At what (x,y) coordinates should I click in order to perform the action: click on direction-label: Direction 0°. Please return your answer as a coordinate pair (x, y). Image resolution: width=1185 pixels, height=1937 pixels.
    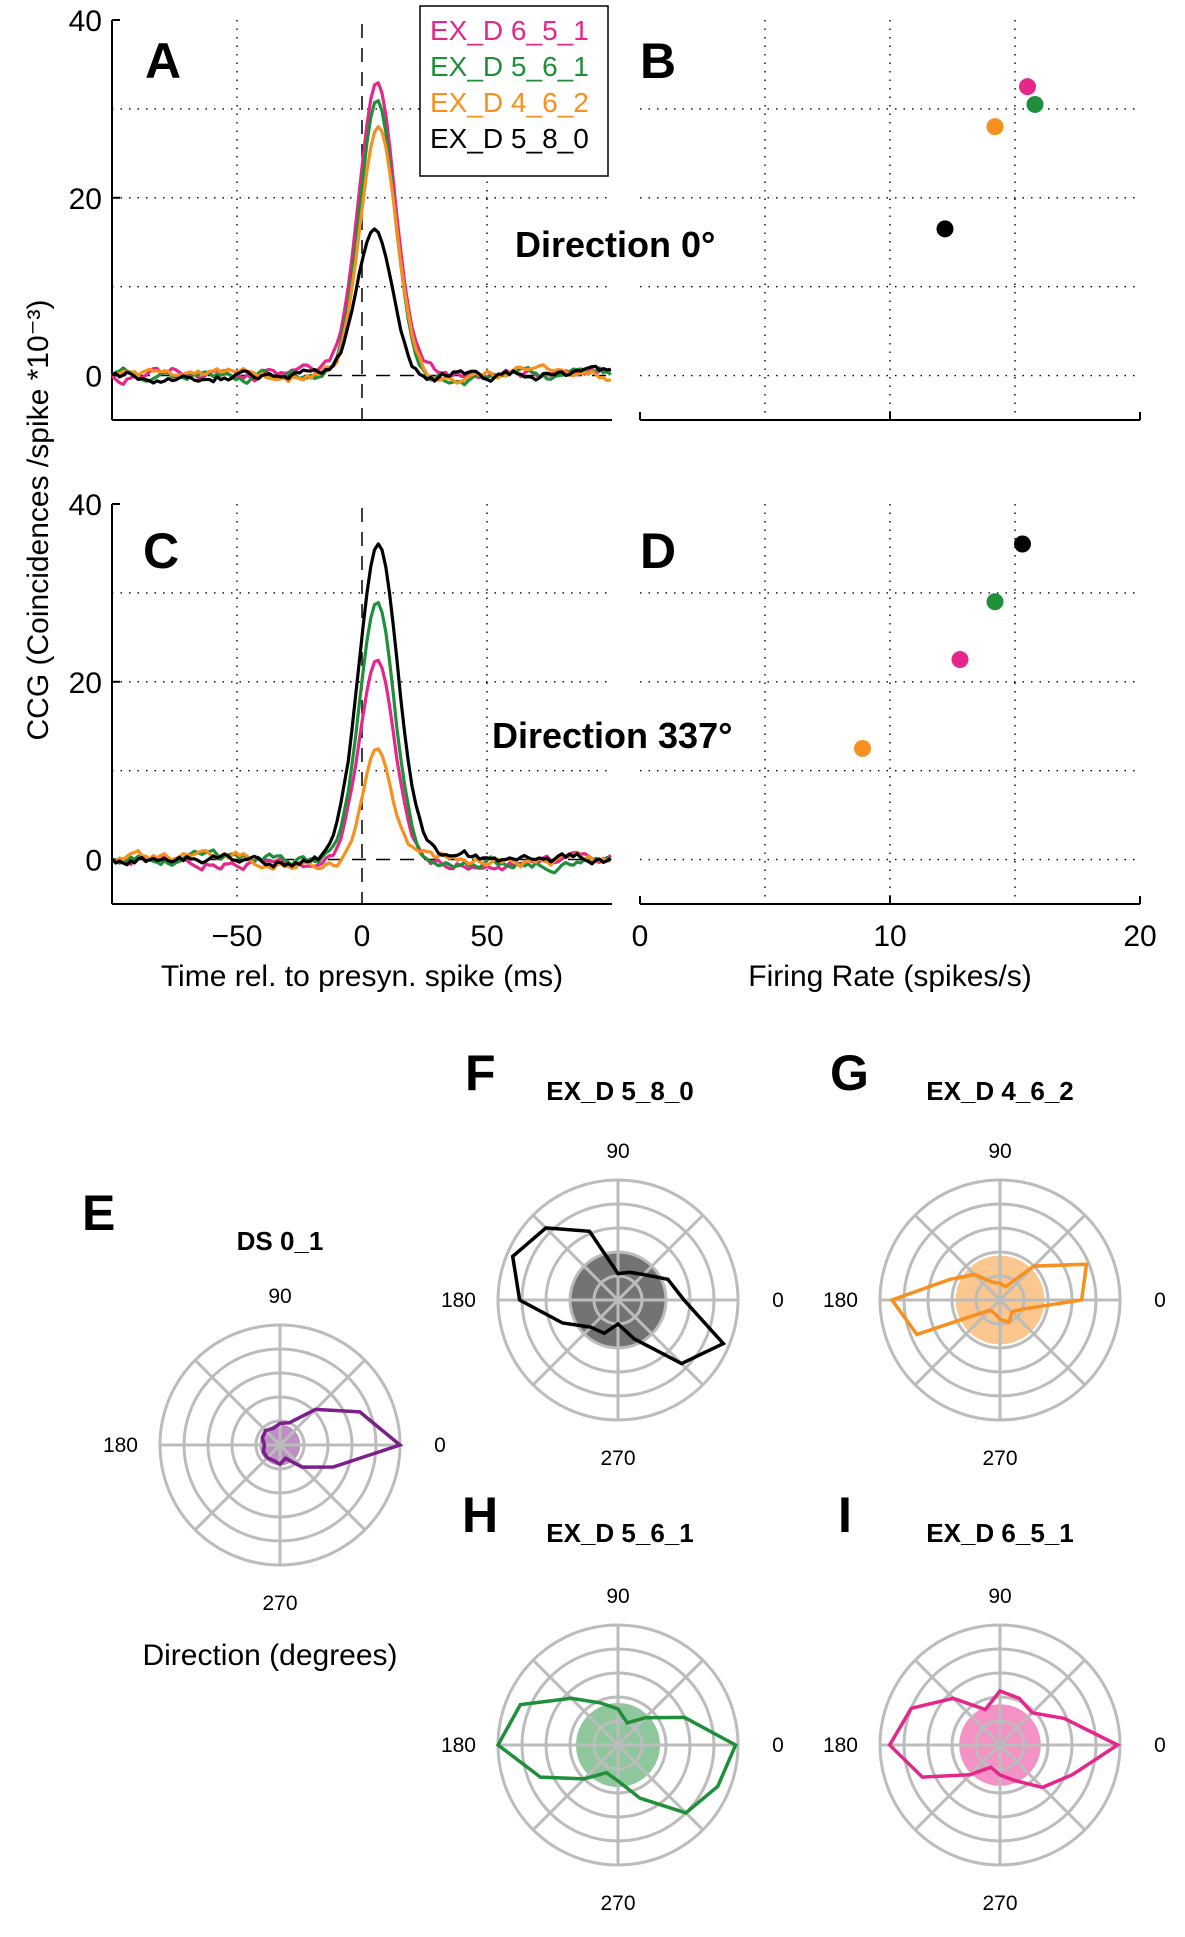
    Looking at the image, I should click on (615, 244).